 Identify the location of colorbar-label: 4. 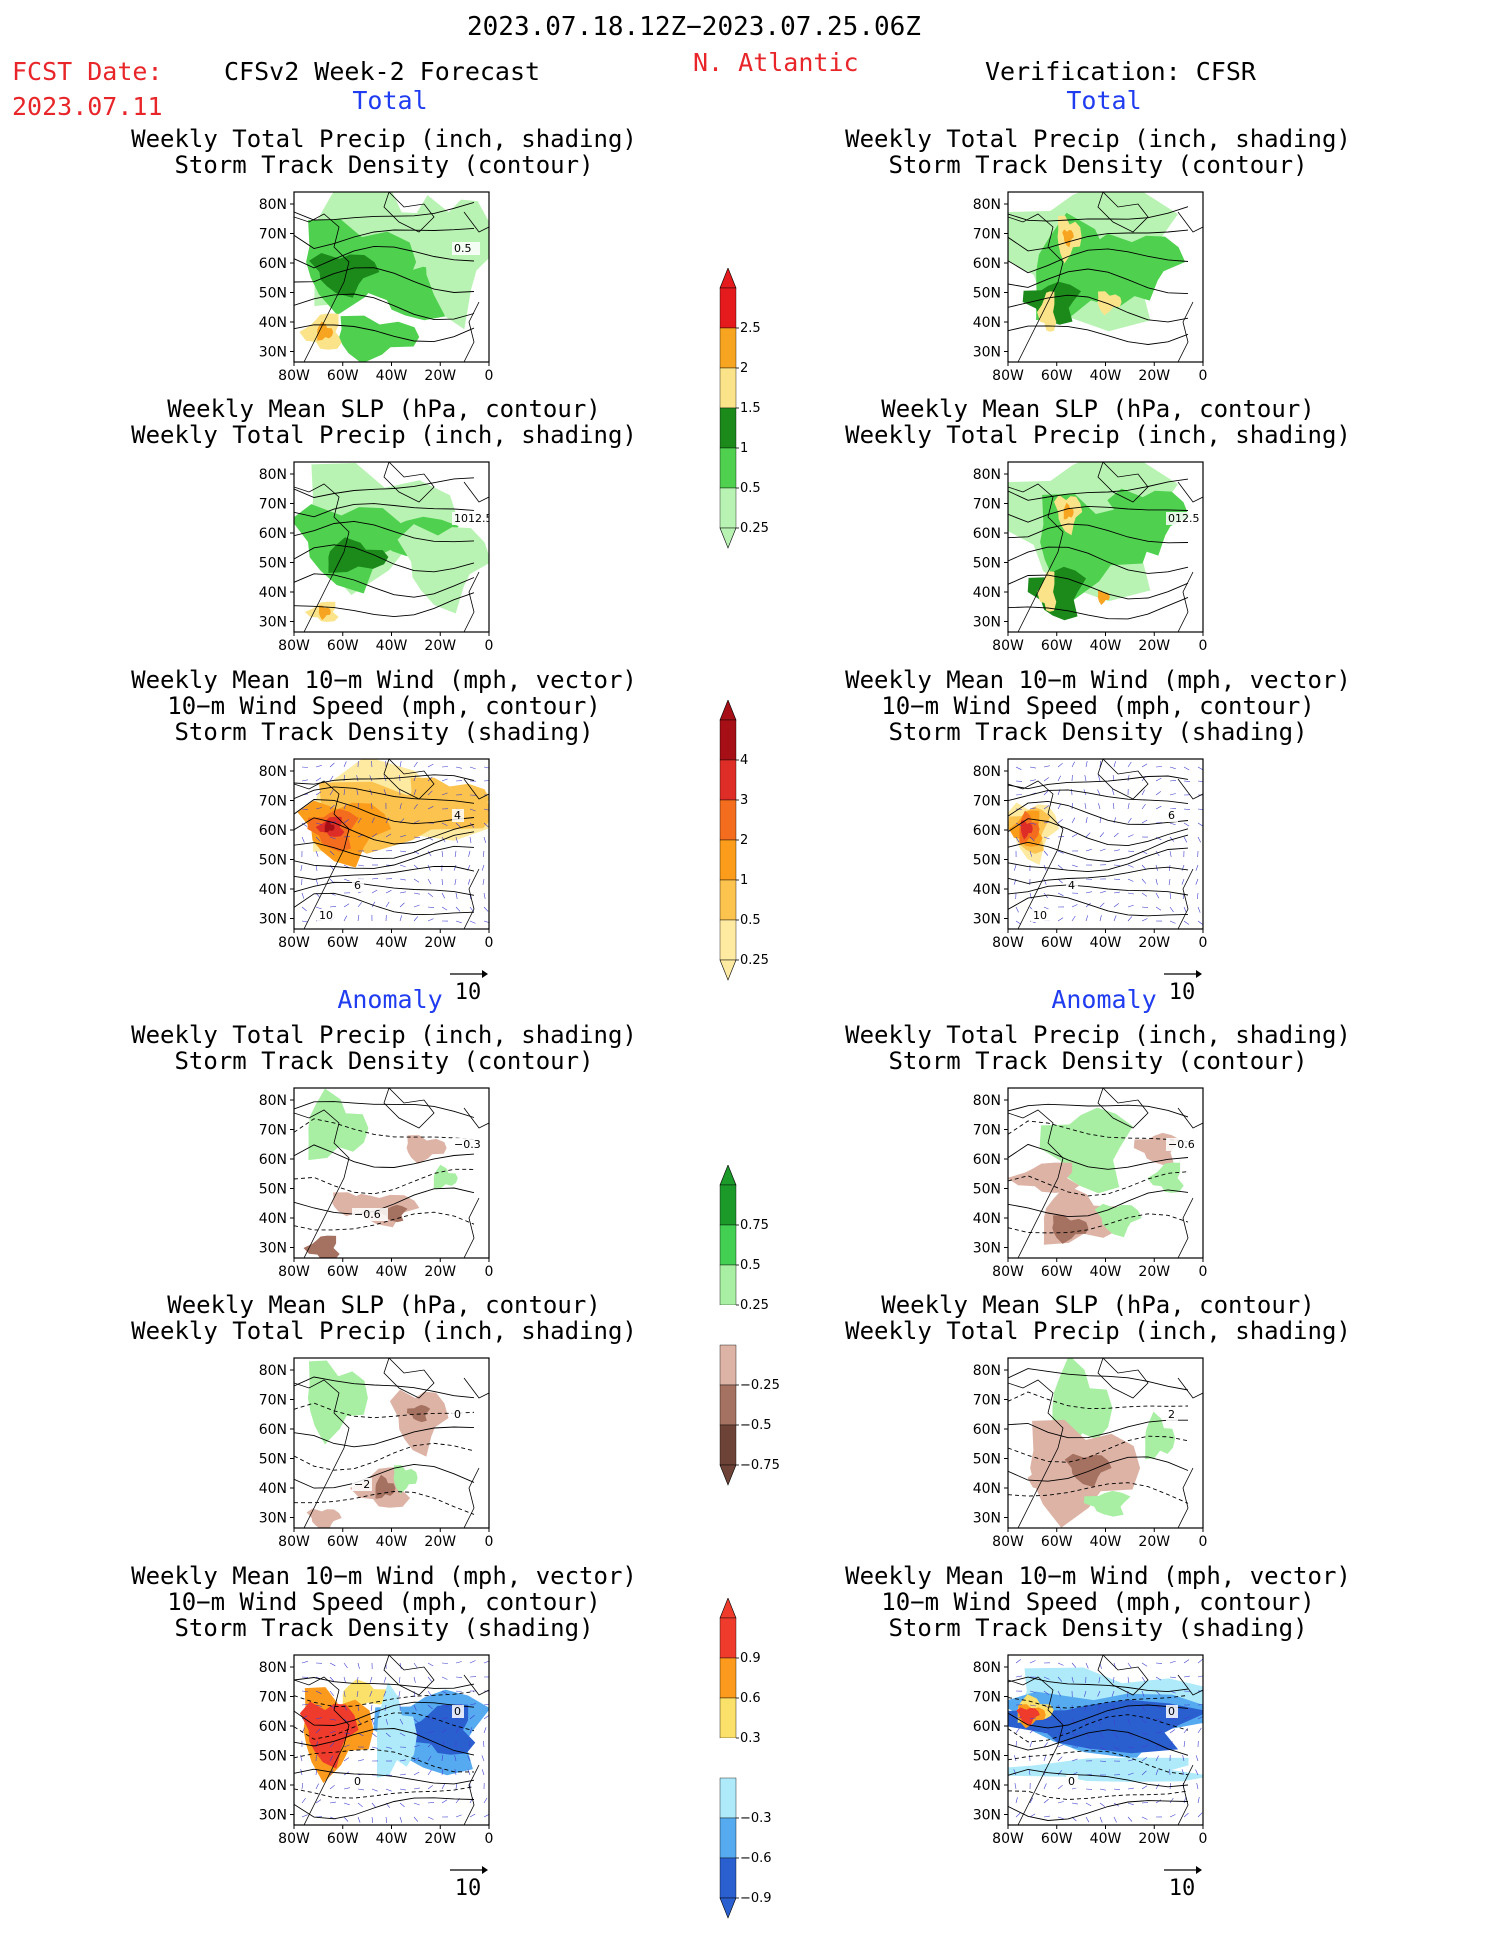
(744, 760).